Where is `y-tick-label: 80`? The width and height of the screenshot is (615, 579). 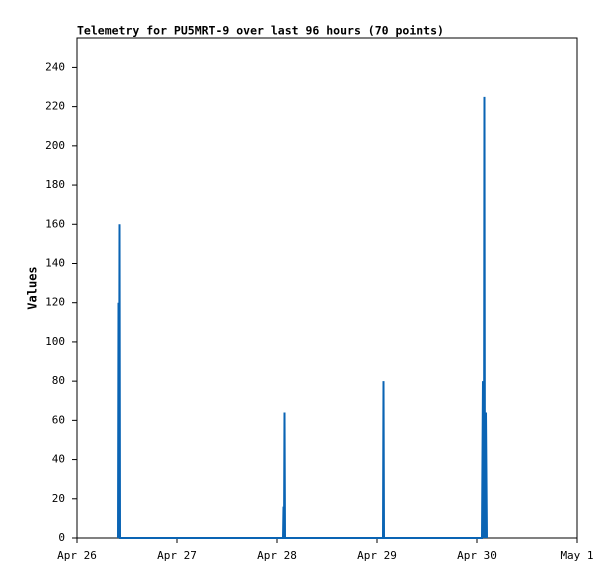 y-tick-label: 80 is located at coordinates (58, 380).